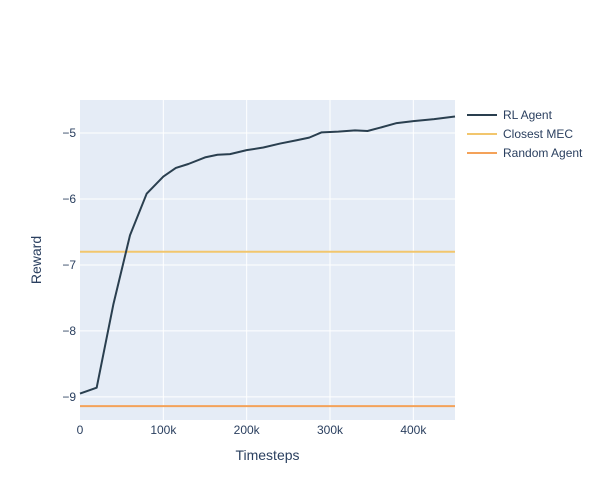  Describe the element at coordinates (330, 430) in the screenshot. I see `x-tick-label: 300k` at that location.